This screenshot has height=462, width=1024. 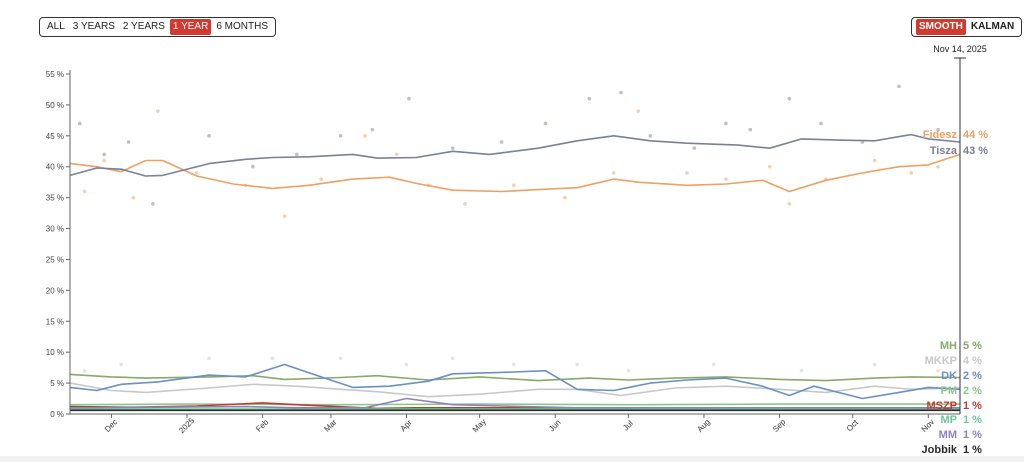 I want to click on smooth-button: SMOOTH, so click(x=941, y=27).